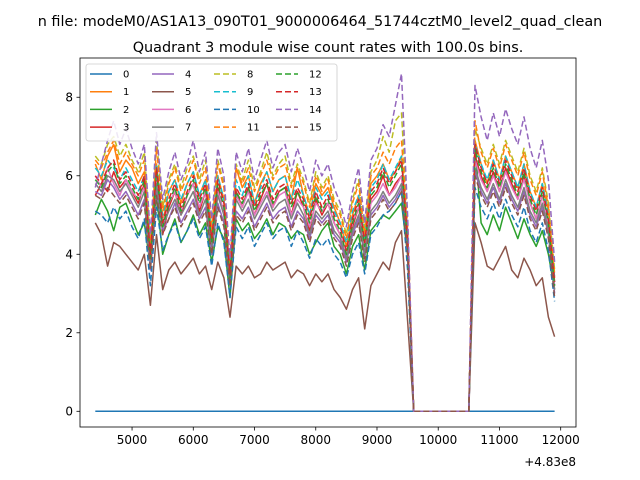 Image resolution: width=640 pixels, height=480 pixels. Describe the element at coordinates (438, 440) in the screenshot. I see `x-tick-label-10000: 10000` at that location.